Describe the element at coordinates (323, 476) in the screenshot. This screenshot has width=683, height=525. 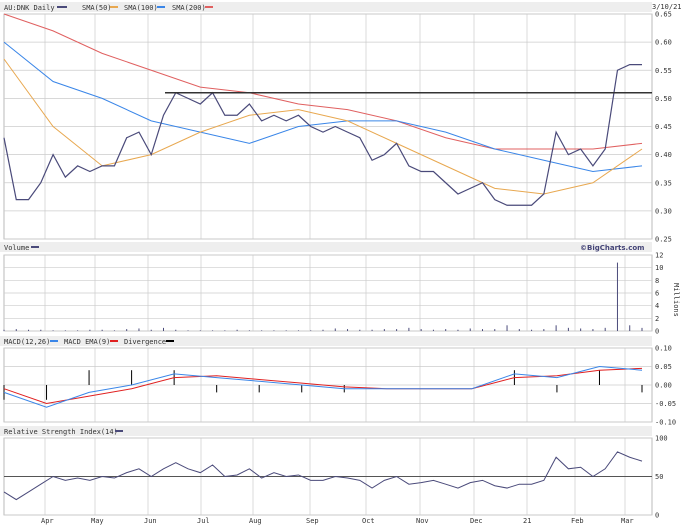
I see `rsi-line` at that location.